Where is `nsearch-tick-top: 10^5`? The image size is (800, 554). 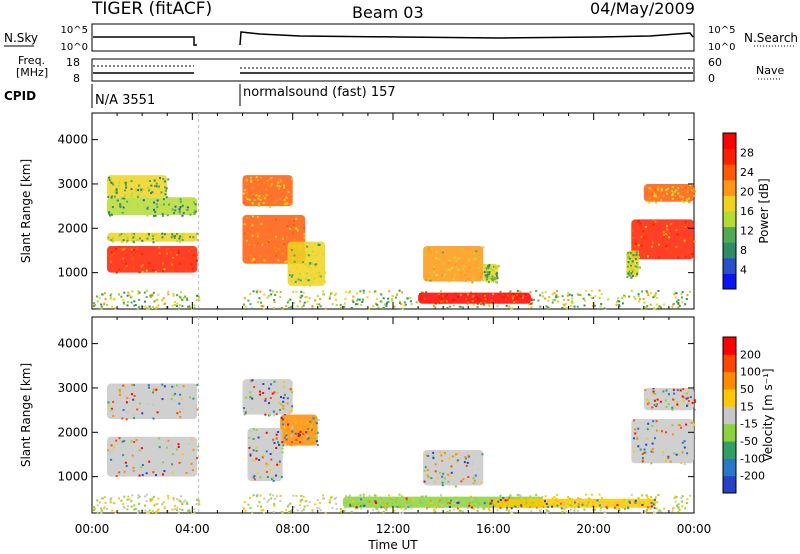
nsearch-tick-top: 10^5 is located at coordinates (721, 30).